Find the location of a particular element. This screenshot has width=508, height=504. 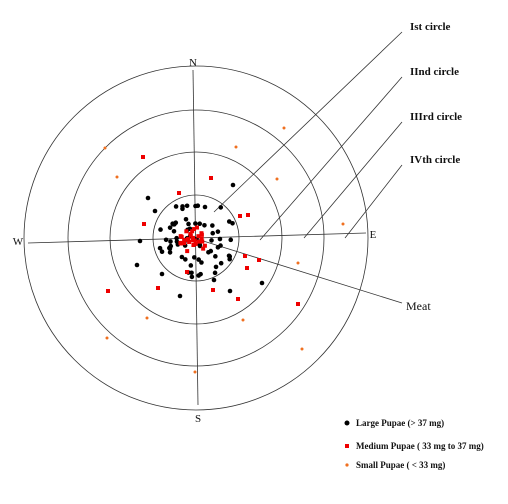

callout: IInd circle is located at coordinates (434, 72).